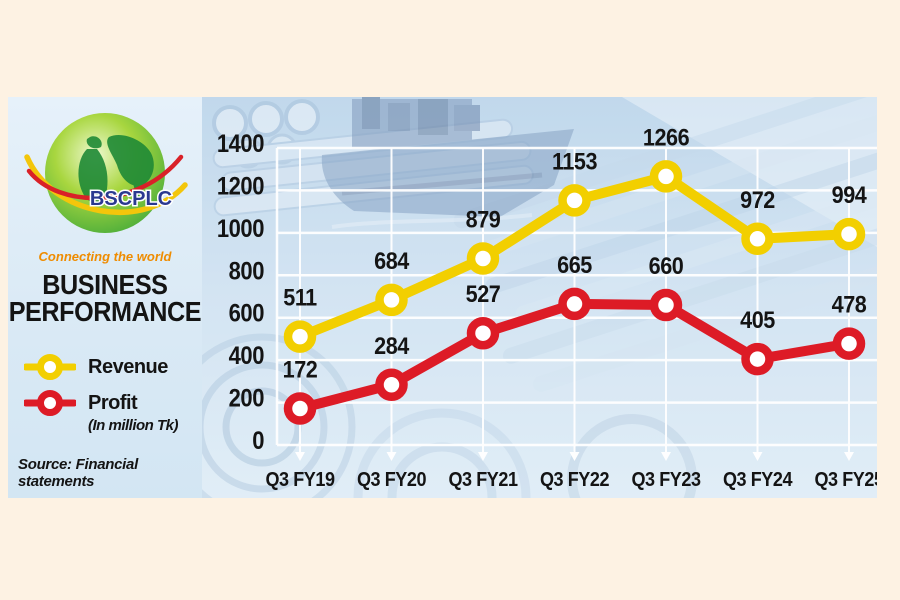 The image size is (900, 600). Describe the element at coordinates (50, 403) in the screenshot. I see `profit-marker-icon` at that location.